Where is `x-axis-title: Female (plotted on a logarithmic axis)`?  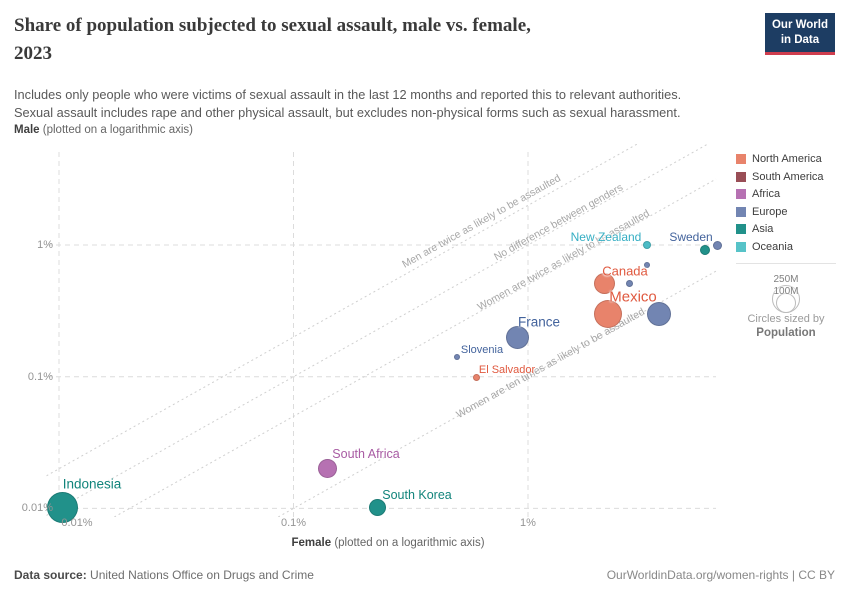
x-axis-title: Female (plotted on a logarithmic axis) is located at coordinates (387, 543).